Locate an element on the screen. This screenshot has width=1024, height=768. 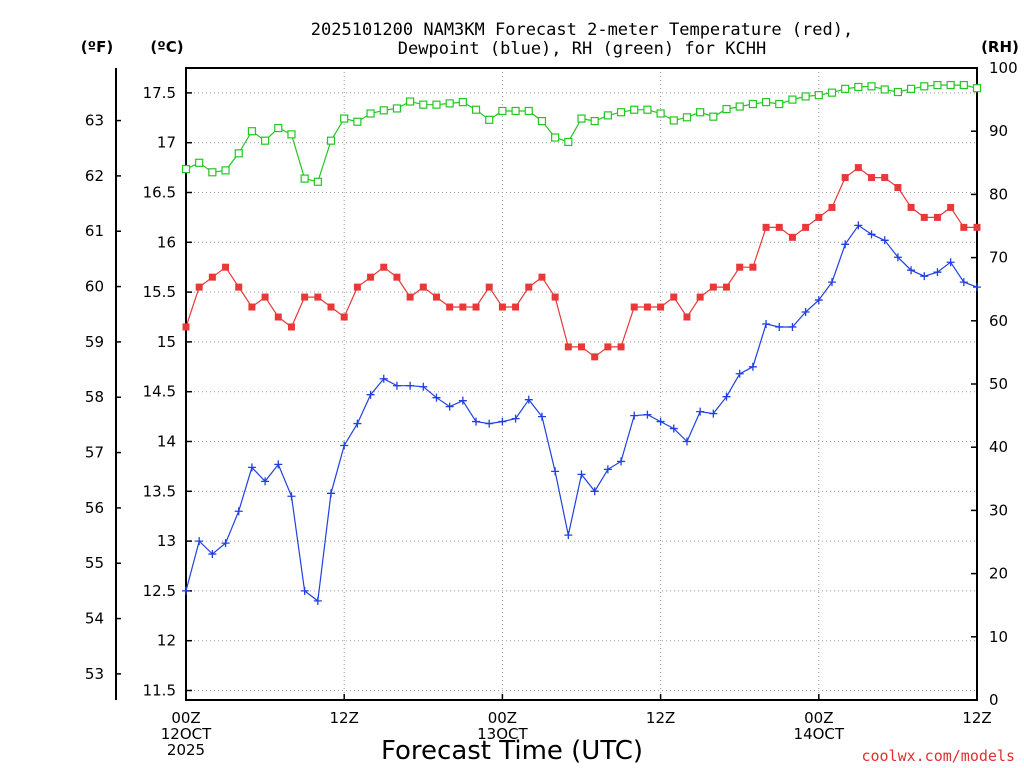
fahrenheit-axis-unit: (ºF) is located at coordinates (97, 47).